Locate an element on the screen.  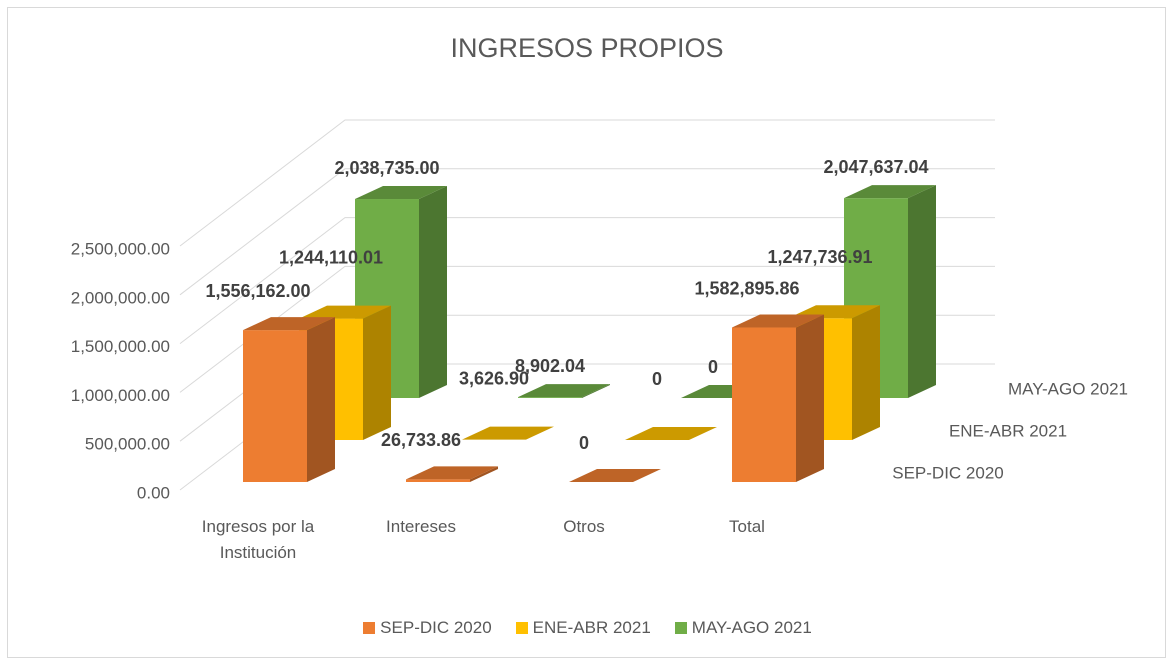
legend: SEP-DIC 2020 ENE-ABR 2021 MAY-AGO 2021 is located at coordinates (587, 628).